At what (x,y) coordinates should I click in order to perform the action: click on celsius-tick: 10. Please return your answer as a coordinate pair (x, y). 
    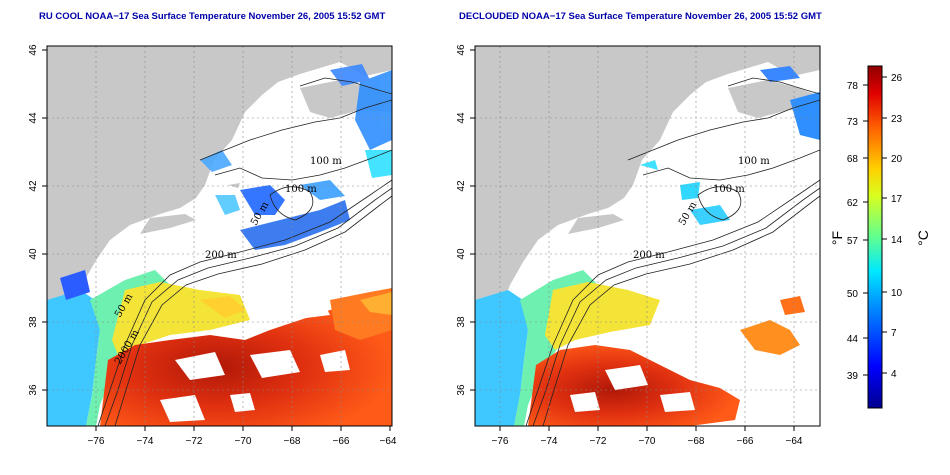
    Looking at the image, I should click on (897, 293).